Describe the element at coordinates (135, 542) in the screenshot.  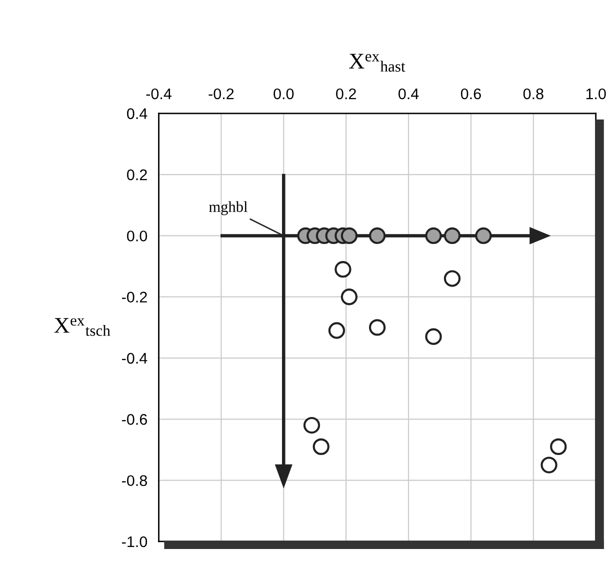
I see `y-tick-label: -1.0` at that location.